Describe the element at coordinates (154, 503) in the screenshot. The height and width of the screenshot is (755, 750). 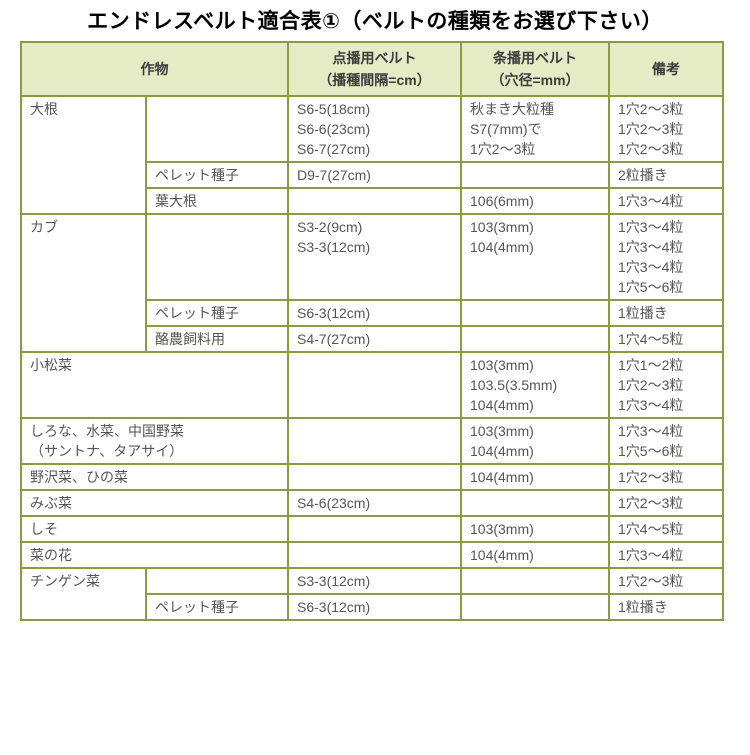
I see `cell-crop: みぶ菜` at that location.